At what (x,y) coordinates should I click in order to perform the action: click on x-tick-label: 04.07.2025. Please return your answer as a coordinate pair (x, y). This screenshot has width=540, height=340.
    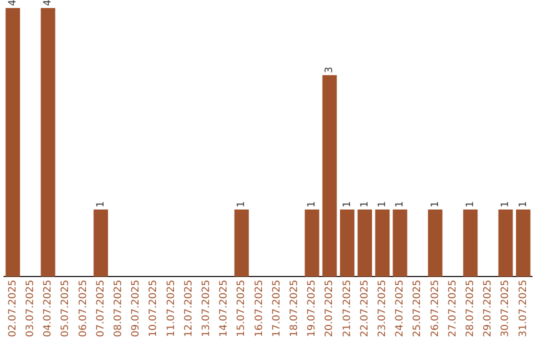
    Looking at the image, I should click on (48, 309).